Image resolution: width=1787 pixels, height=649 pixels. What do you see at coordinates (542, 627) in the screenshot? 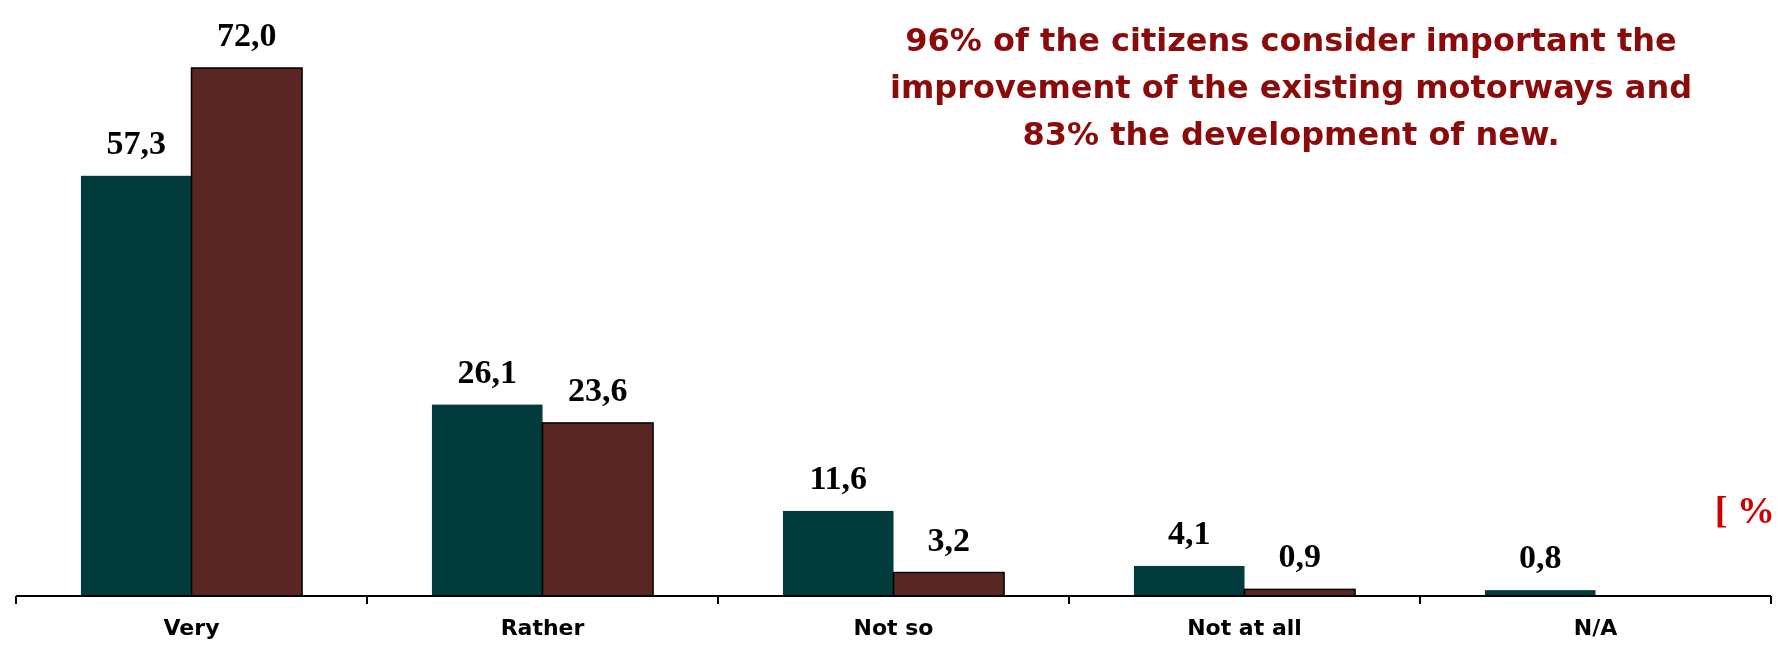
I see `x-tick-label: Rather` at bounding box center [542, 627].